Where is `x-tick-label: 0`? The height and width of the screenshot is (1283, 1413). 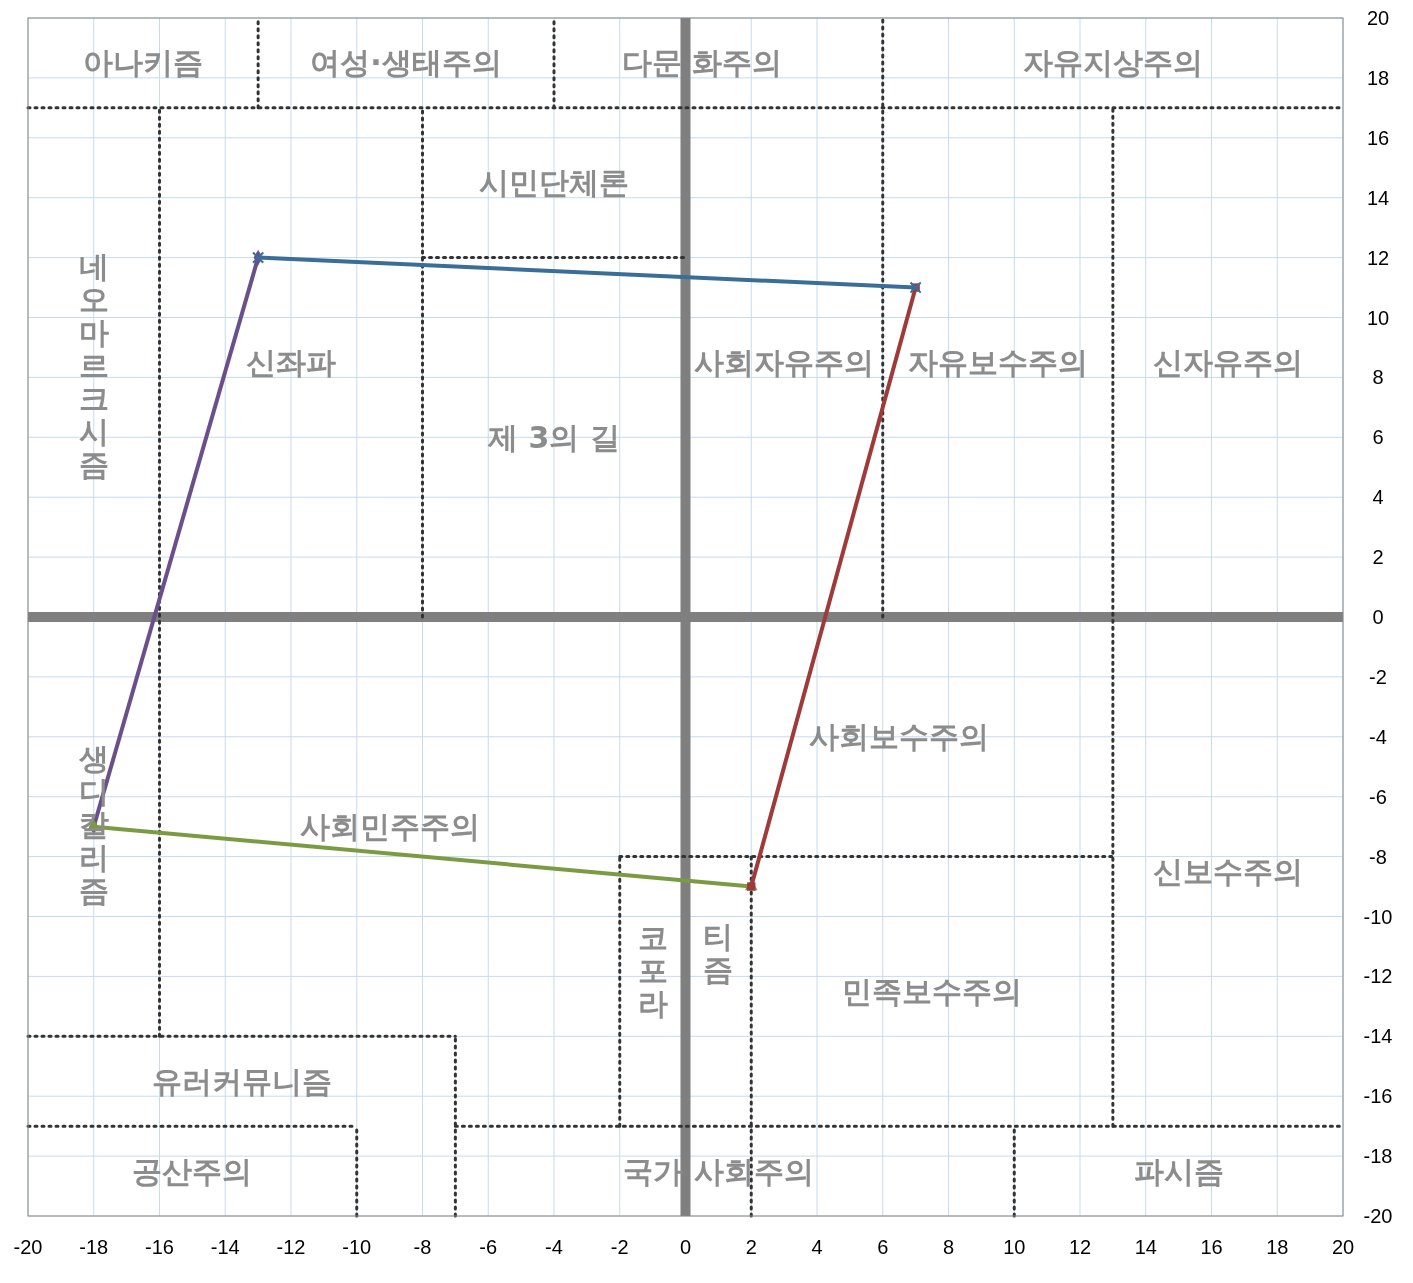 x-tick-label: 0 is located at coordinates (685, 1247).